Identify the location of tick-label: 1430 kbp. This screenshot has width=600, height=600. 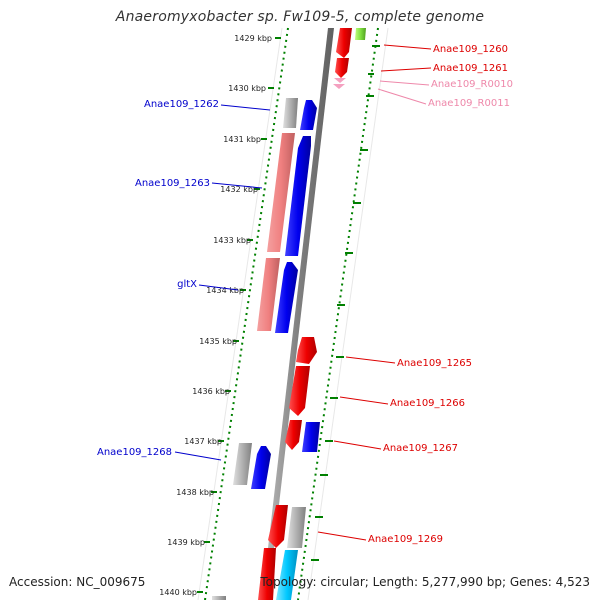
(247, 88).